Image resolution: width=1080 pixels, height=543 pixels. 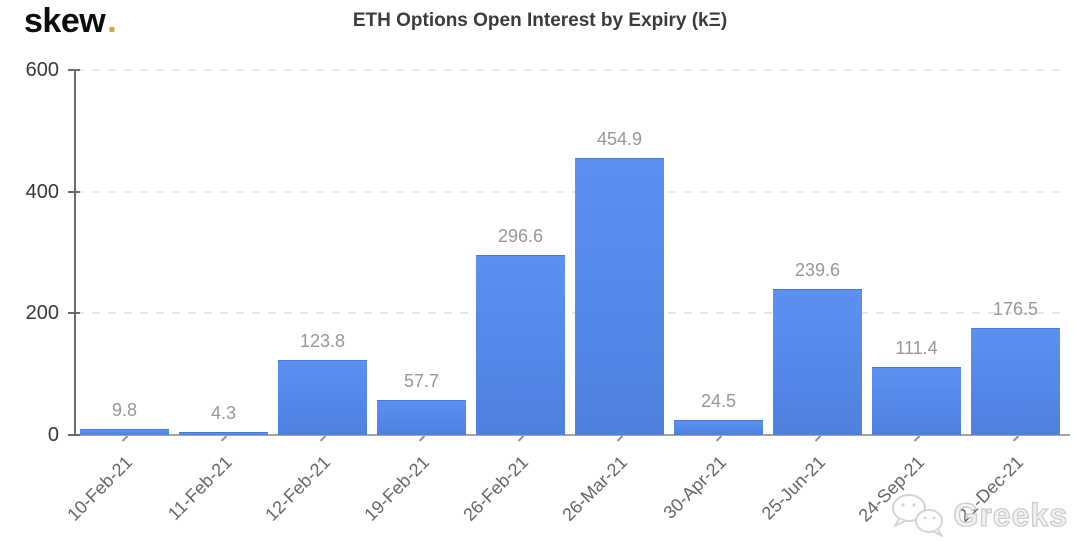 What do you see at coordinates (42, 70) in the screenshot?
I see `y-tick-label: 600` at bounding box center [42, 70].